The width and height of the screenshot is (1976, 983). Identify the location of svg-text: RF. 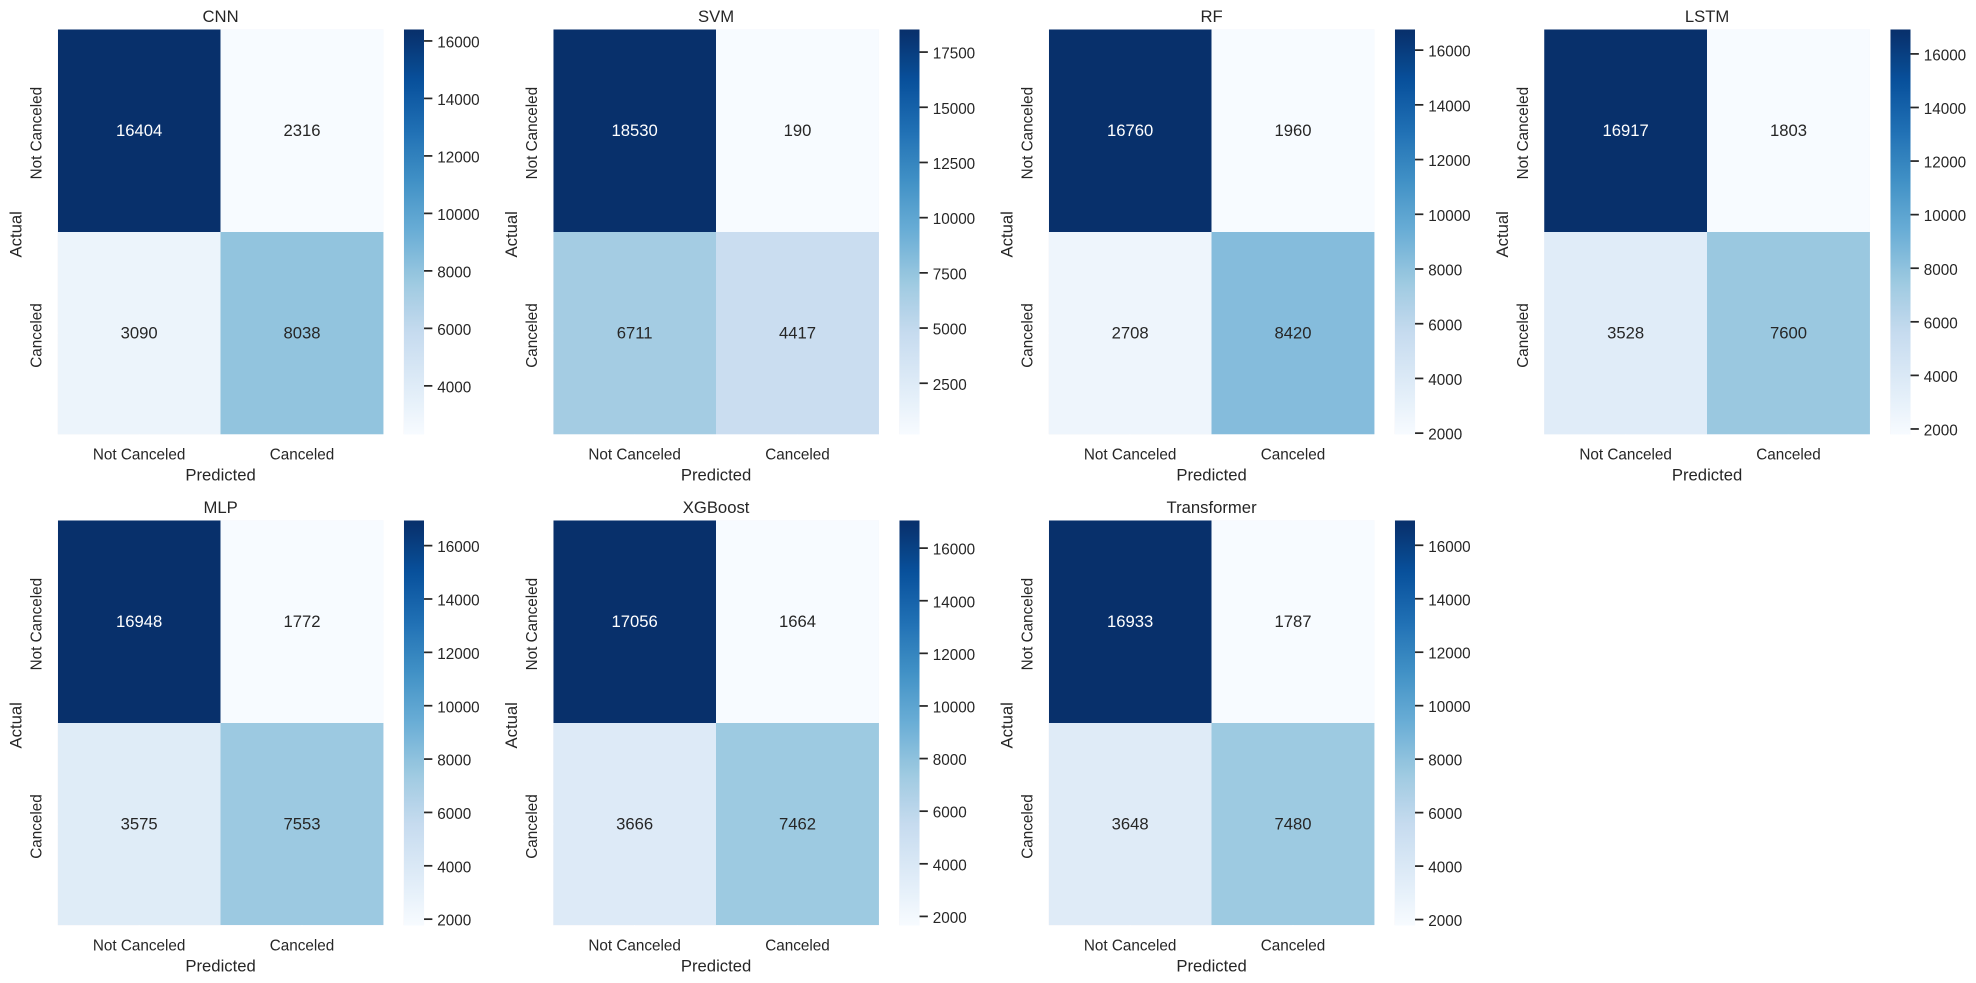
(1211, 16).